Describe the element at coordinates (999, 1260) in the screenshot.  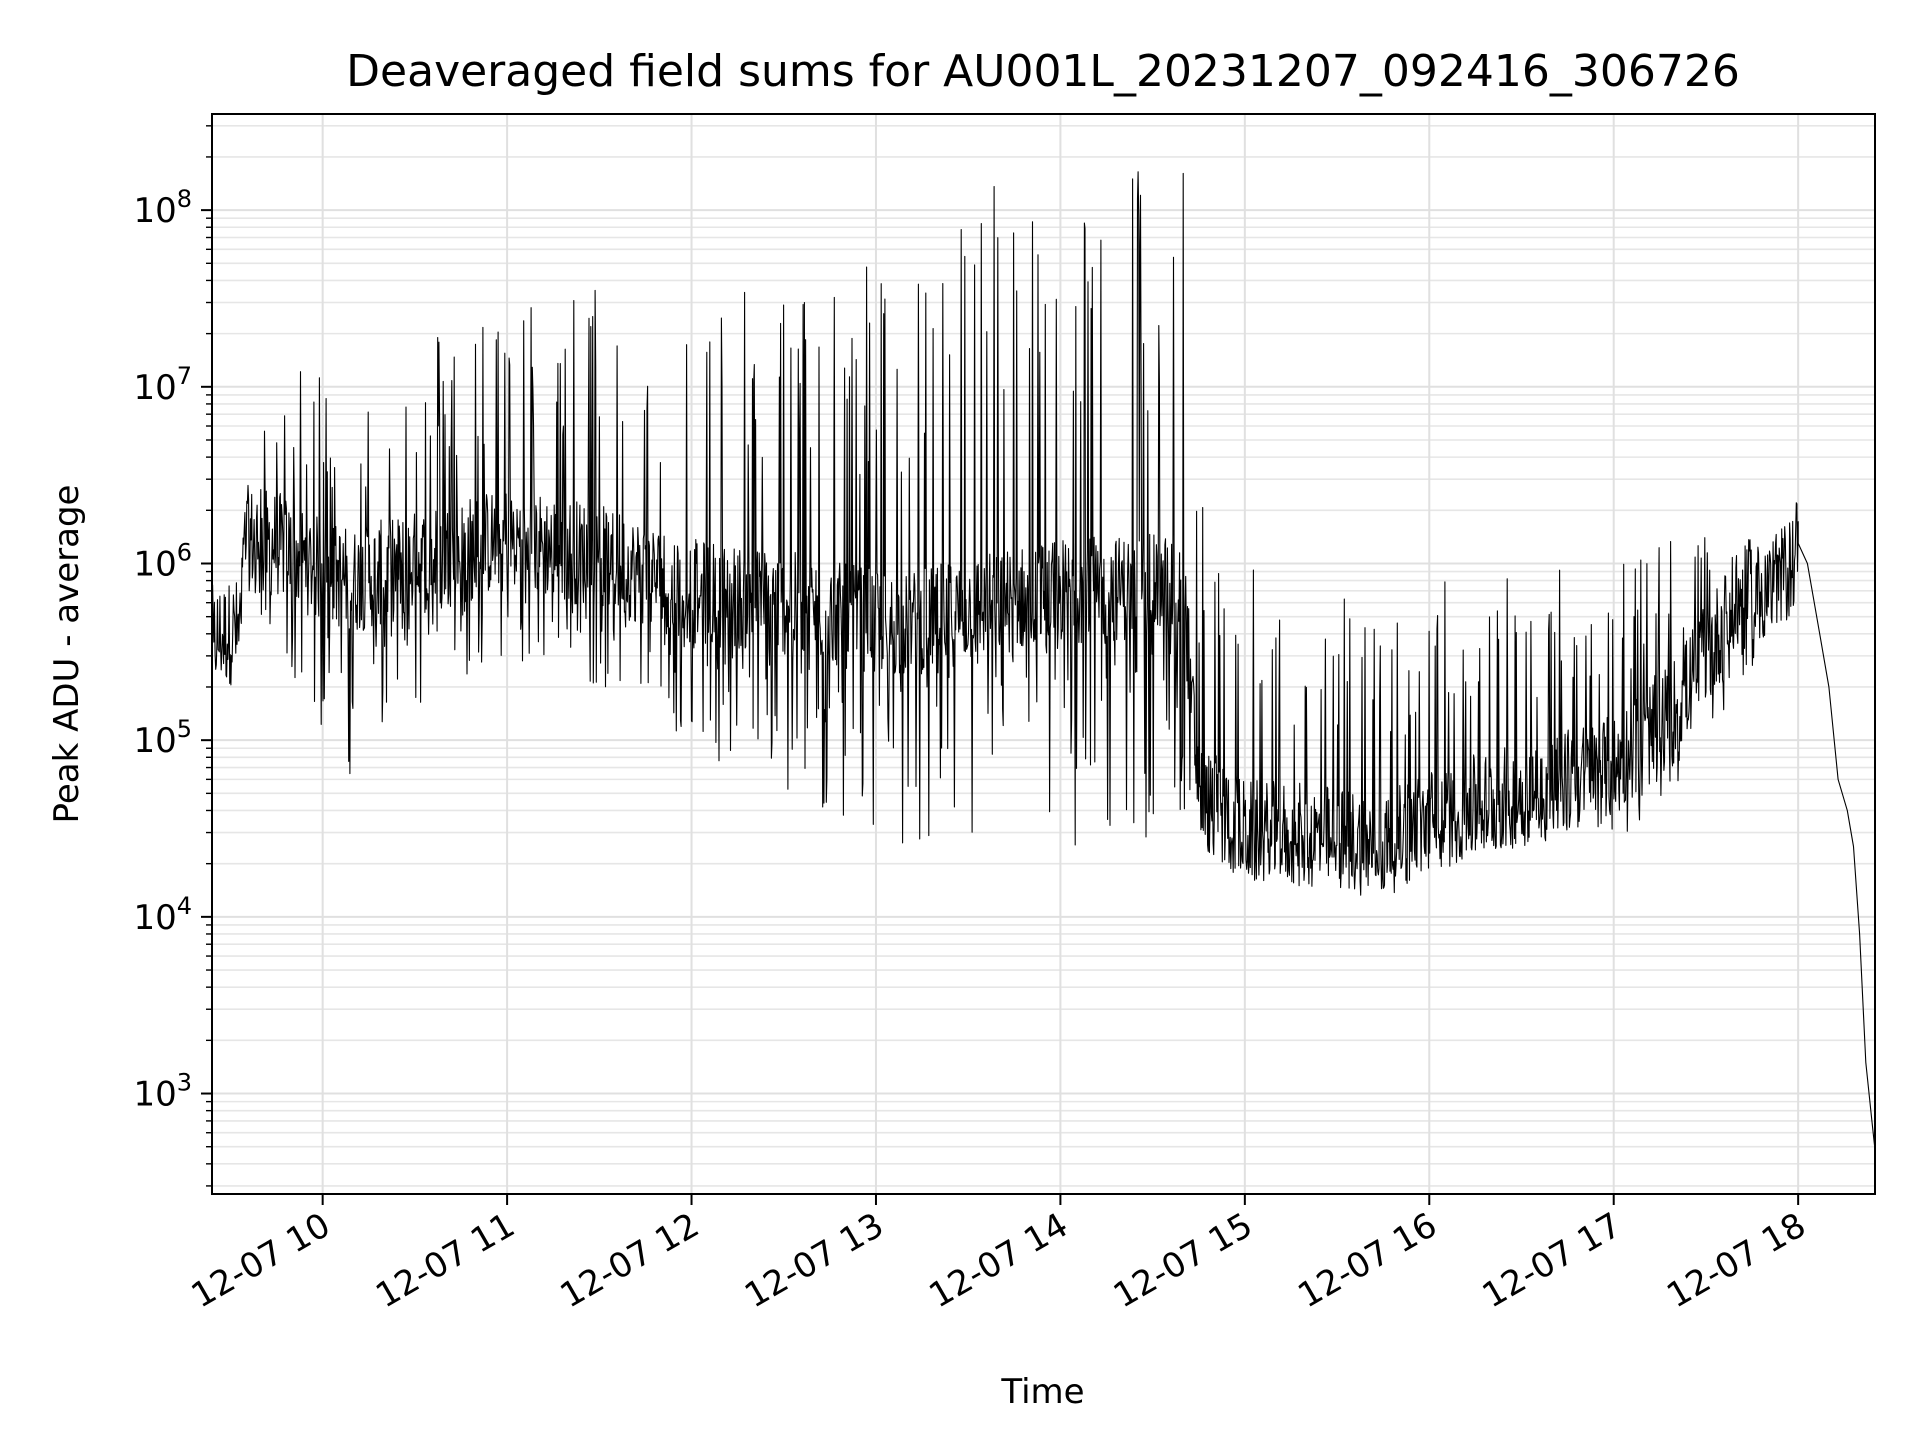
I see `x-tick-label: 12-07 14` at that location.